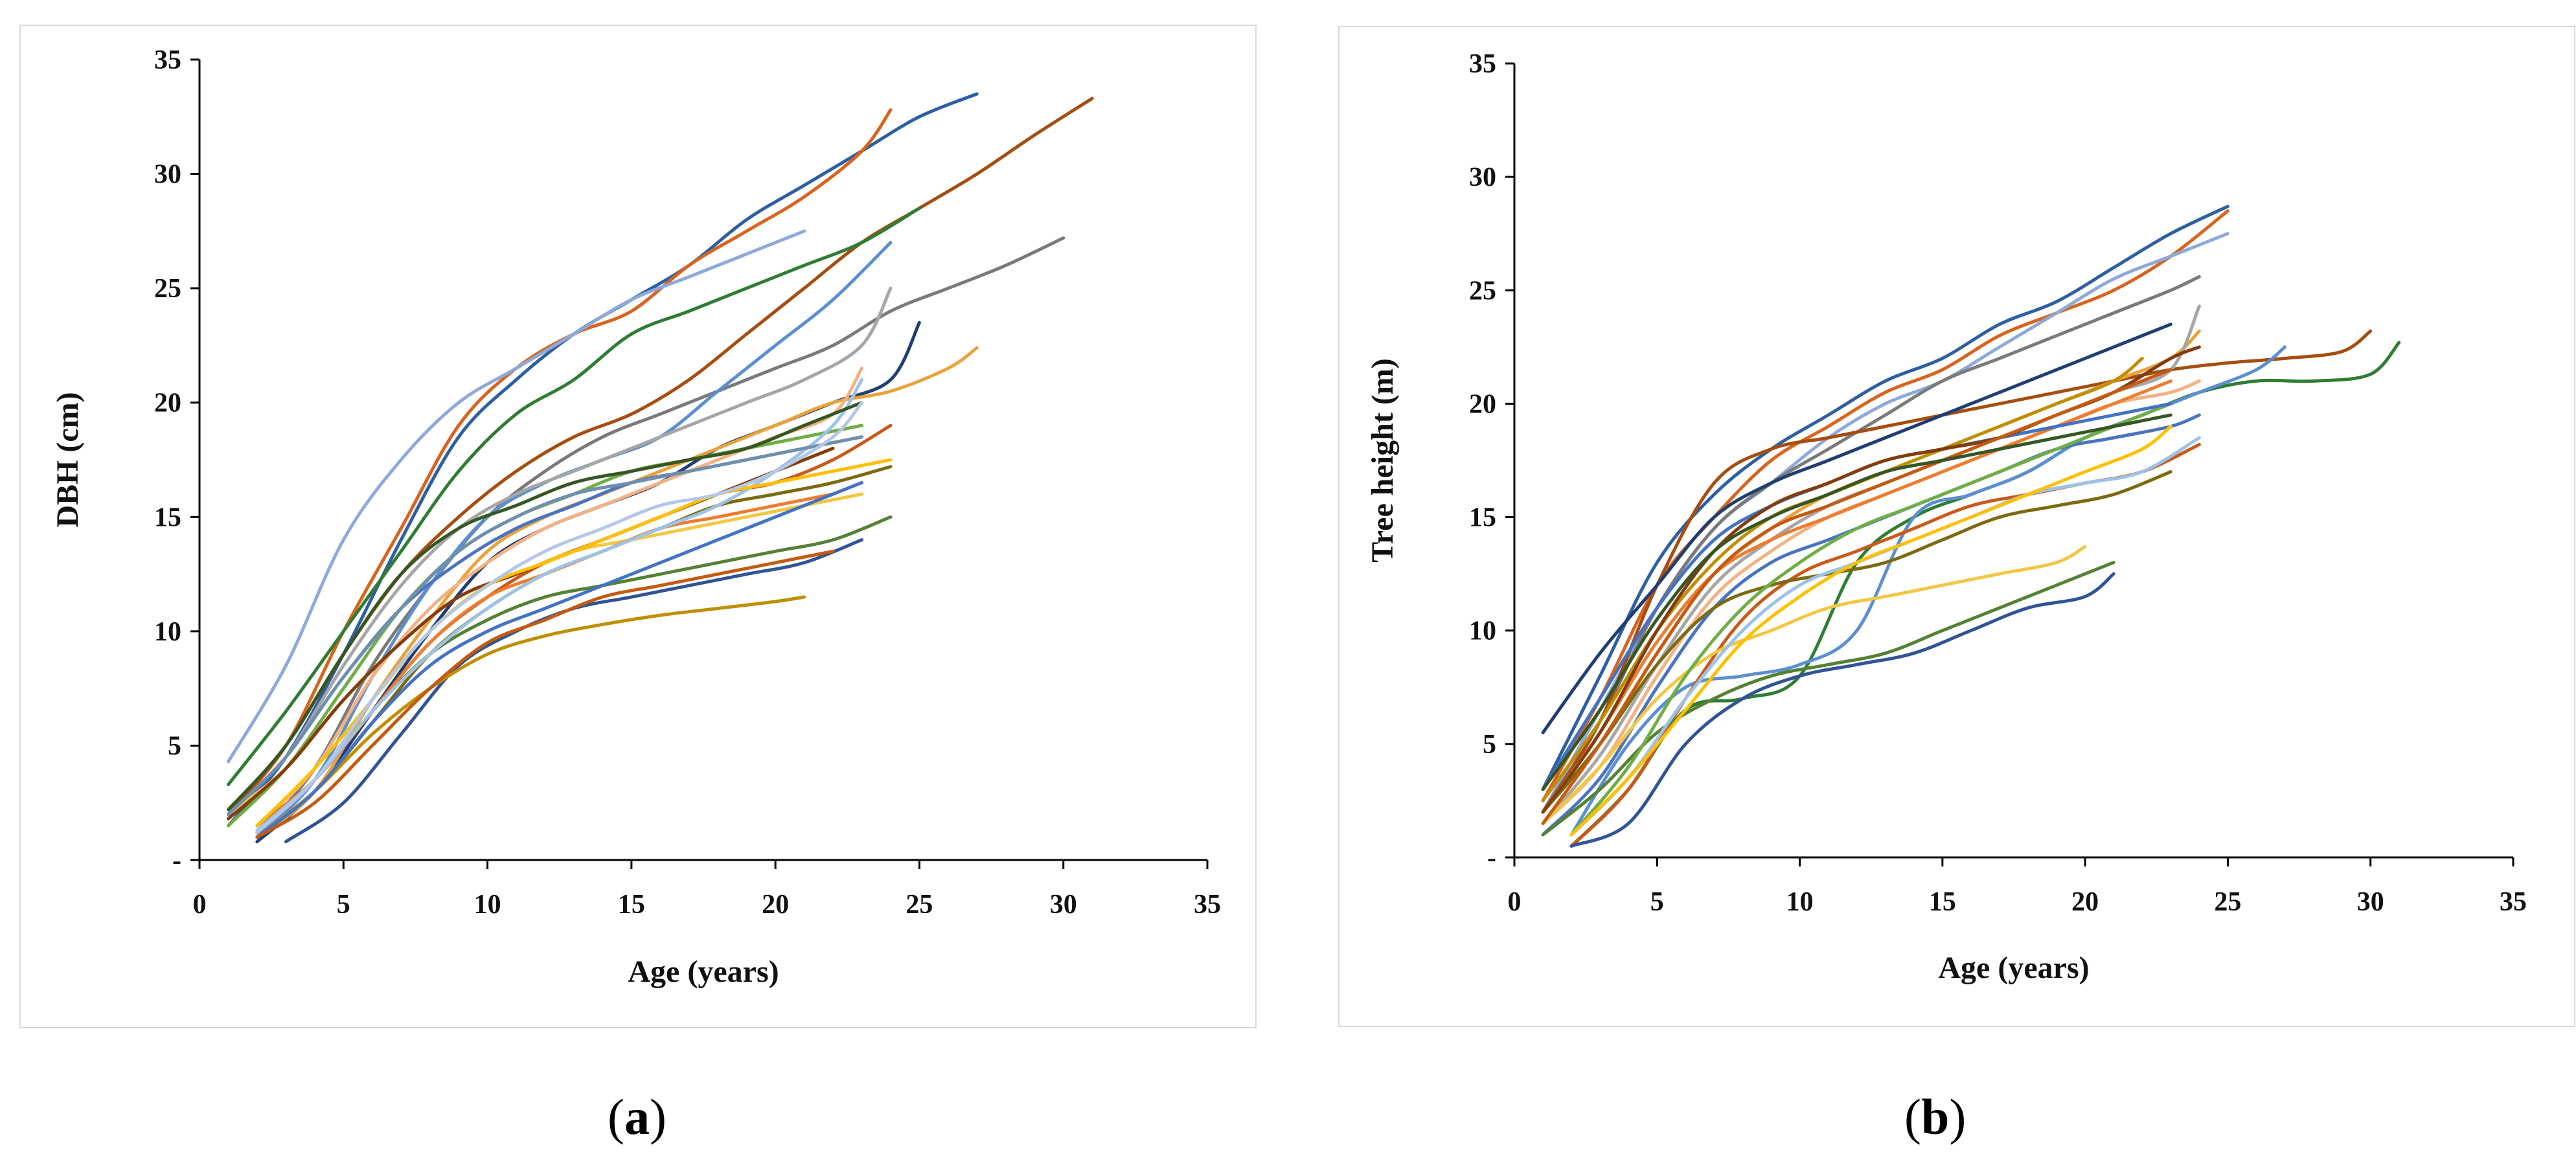  I want to click on panel-b-series-s1, so click(1885, 498).